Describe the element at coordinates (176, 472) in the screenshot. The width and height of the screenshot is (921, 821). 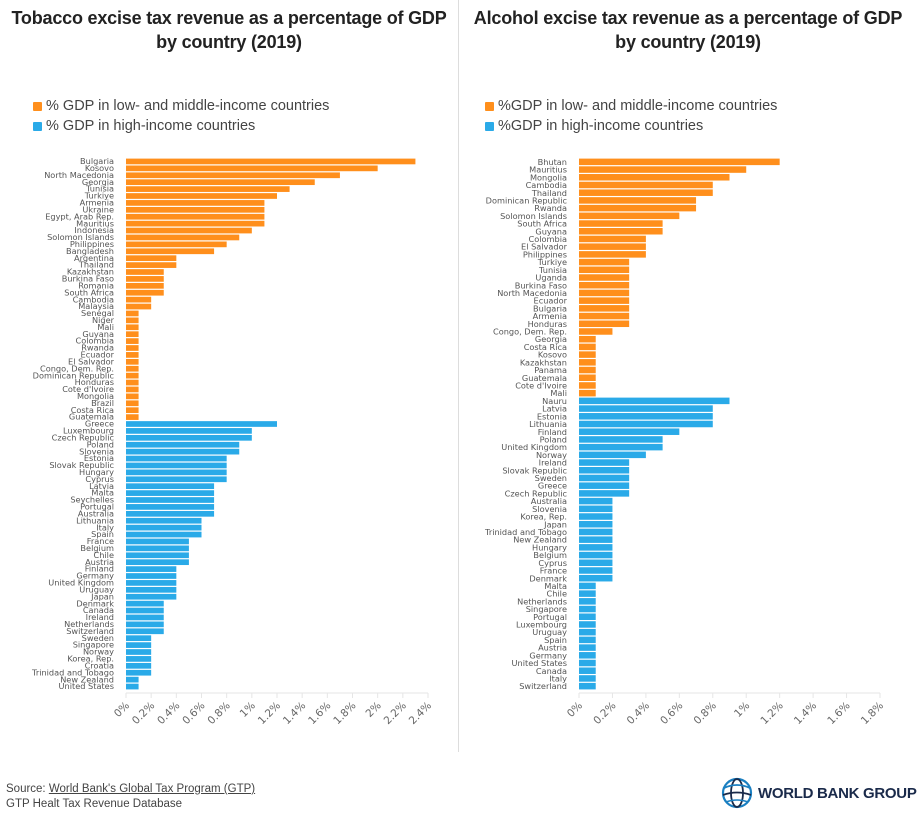
I see `bar-hungary` at that location.